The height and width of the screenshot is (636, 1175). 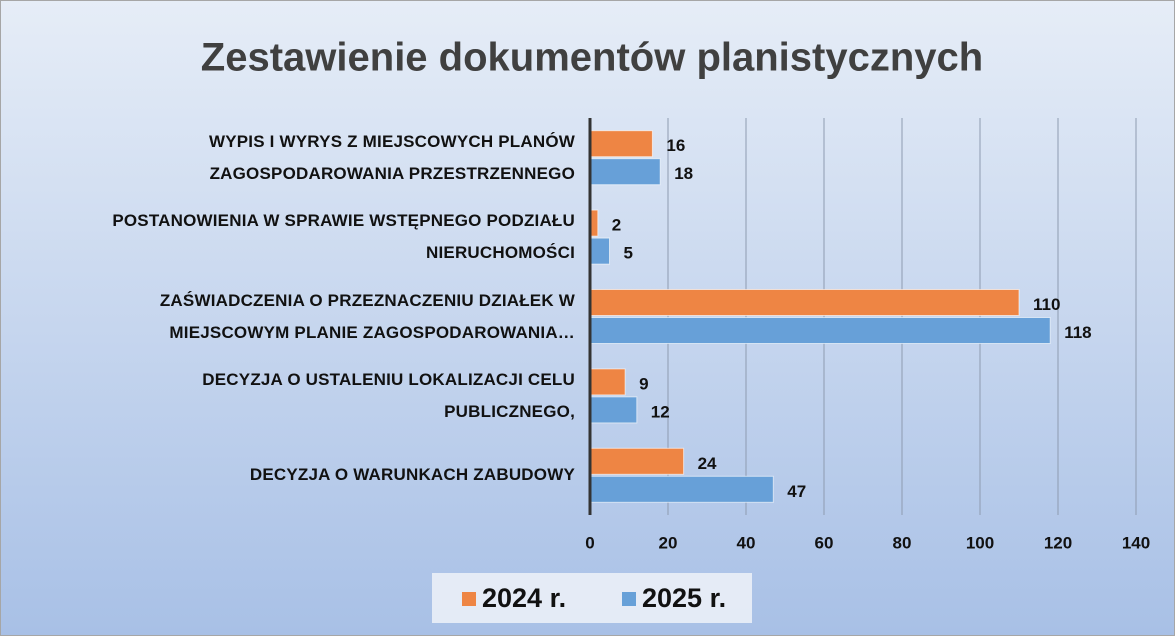 What do you see at coordinates (824, 542) in the screenshot?
I see `x-tick-label: 60` at bounding box center [824, 542].